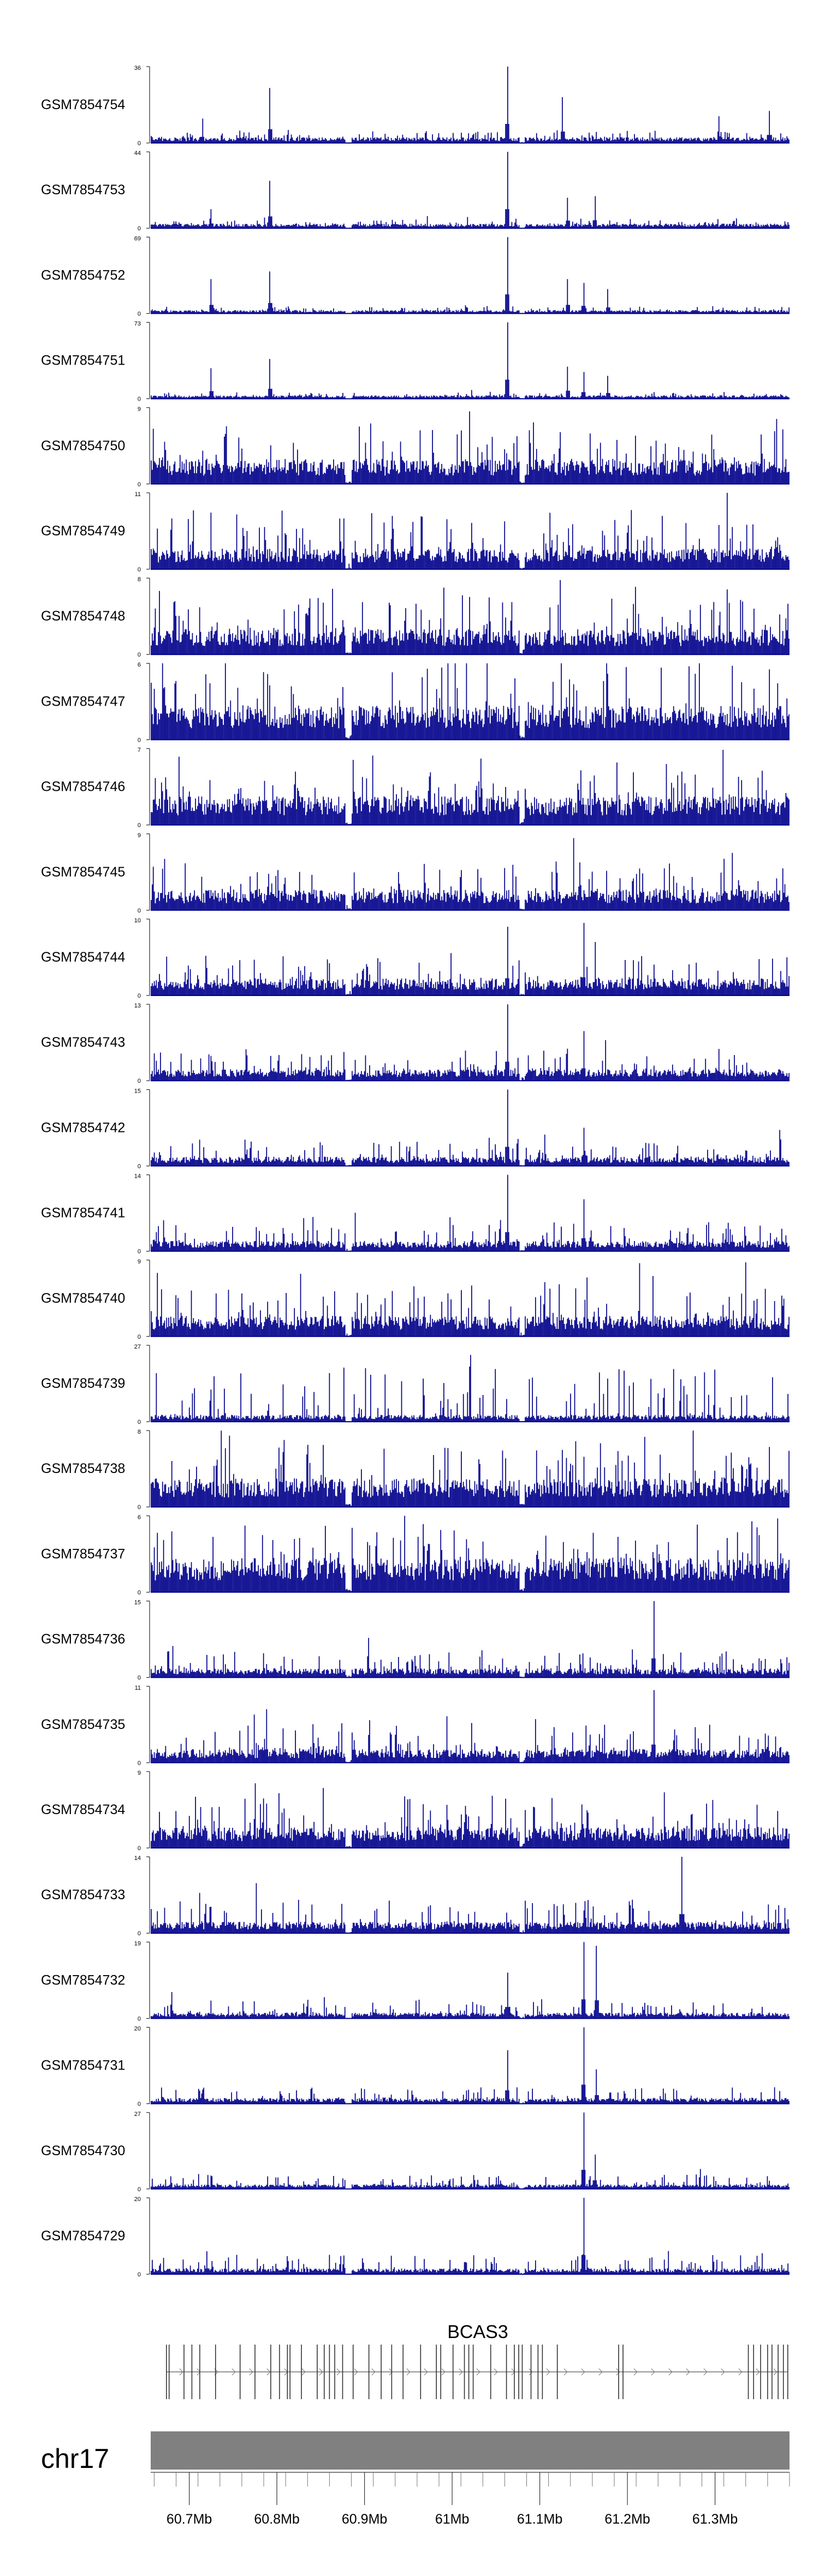 This screenshot has height=2576, width=819. What do you see at coordinates (137, 1943) in the screenshot?
I see `y-max-label: 19` at bounding box center [137, 1943].